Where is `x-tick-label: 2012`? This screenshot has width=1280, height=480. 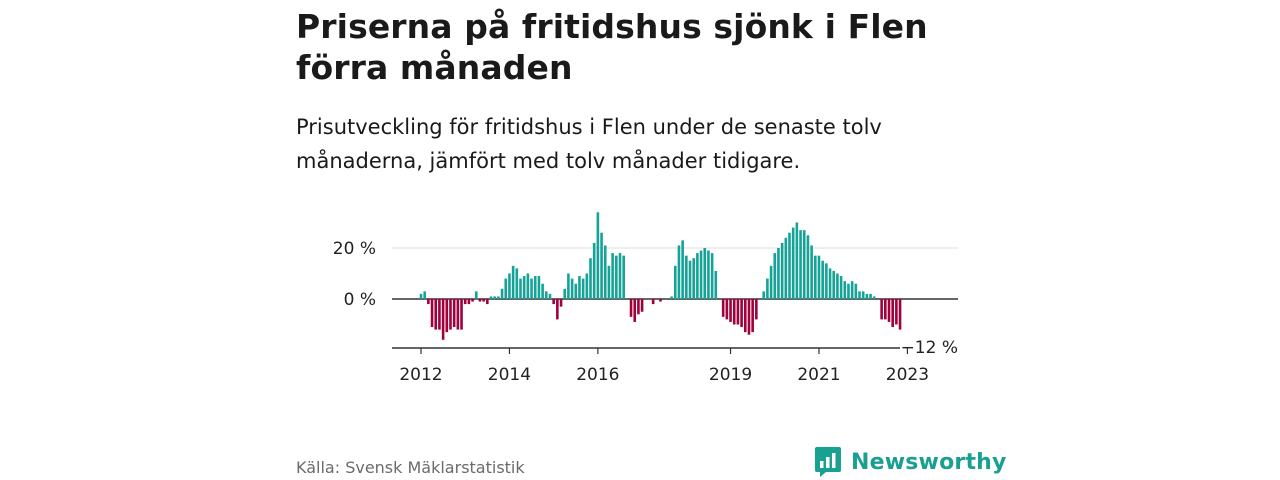
x-tick-label: 2012 is located at coordinates (420, 375).